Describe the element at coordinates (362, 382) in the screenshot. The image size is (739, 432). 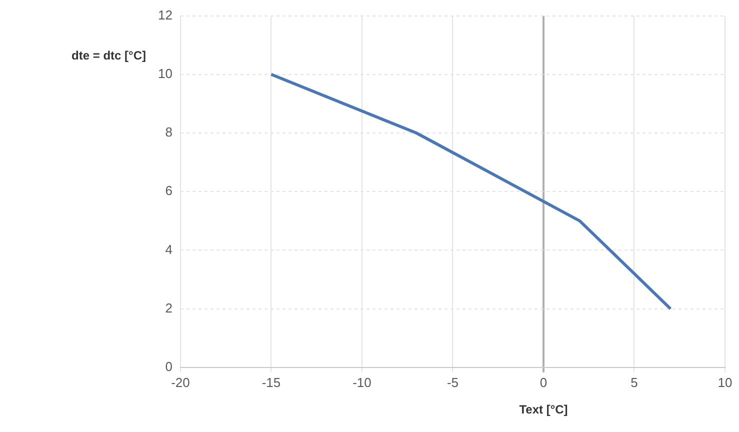
I see `x-tick-label: -10` at that location.